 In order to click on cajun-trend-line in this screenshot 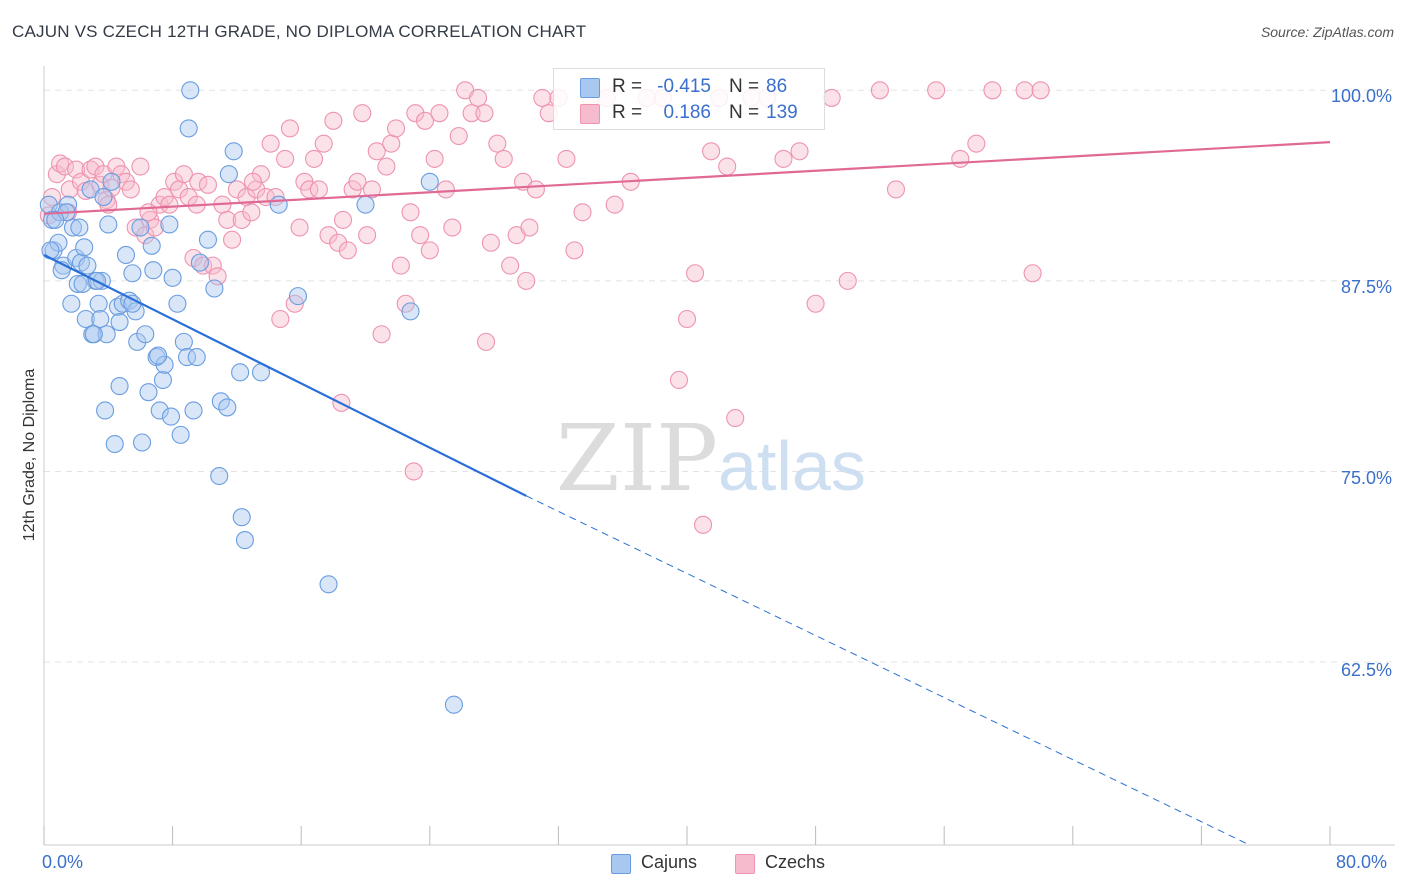, I will do `click(285, 375)`.